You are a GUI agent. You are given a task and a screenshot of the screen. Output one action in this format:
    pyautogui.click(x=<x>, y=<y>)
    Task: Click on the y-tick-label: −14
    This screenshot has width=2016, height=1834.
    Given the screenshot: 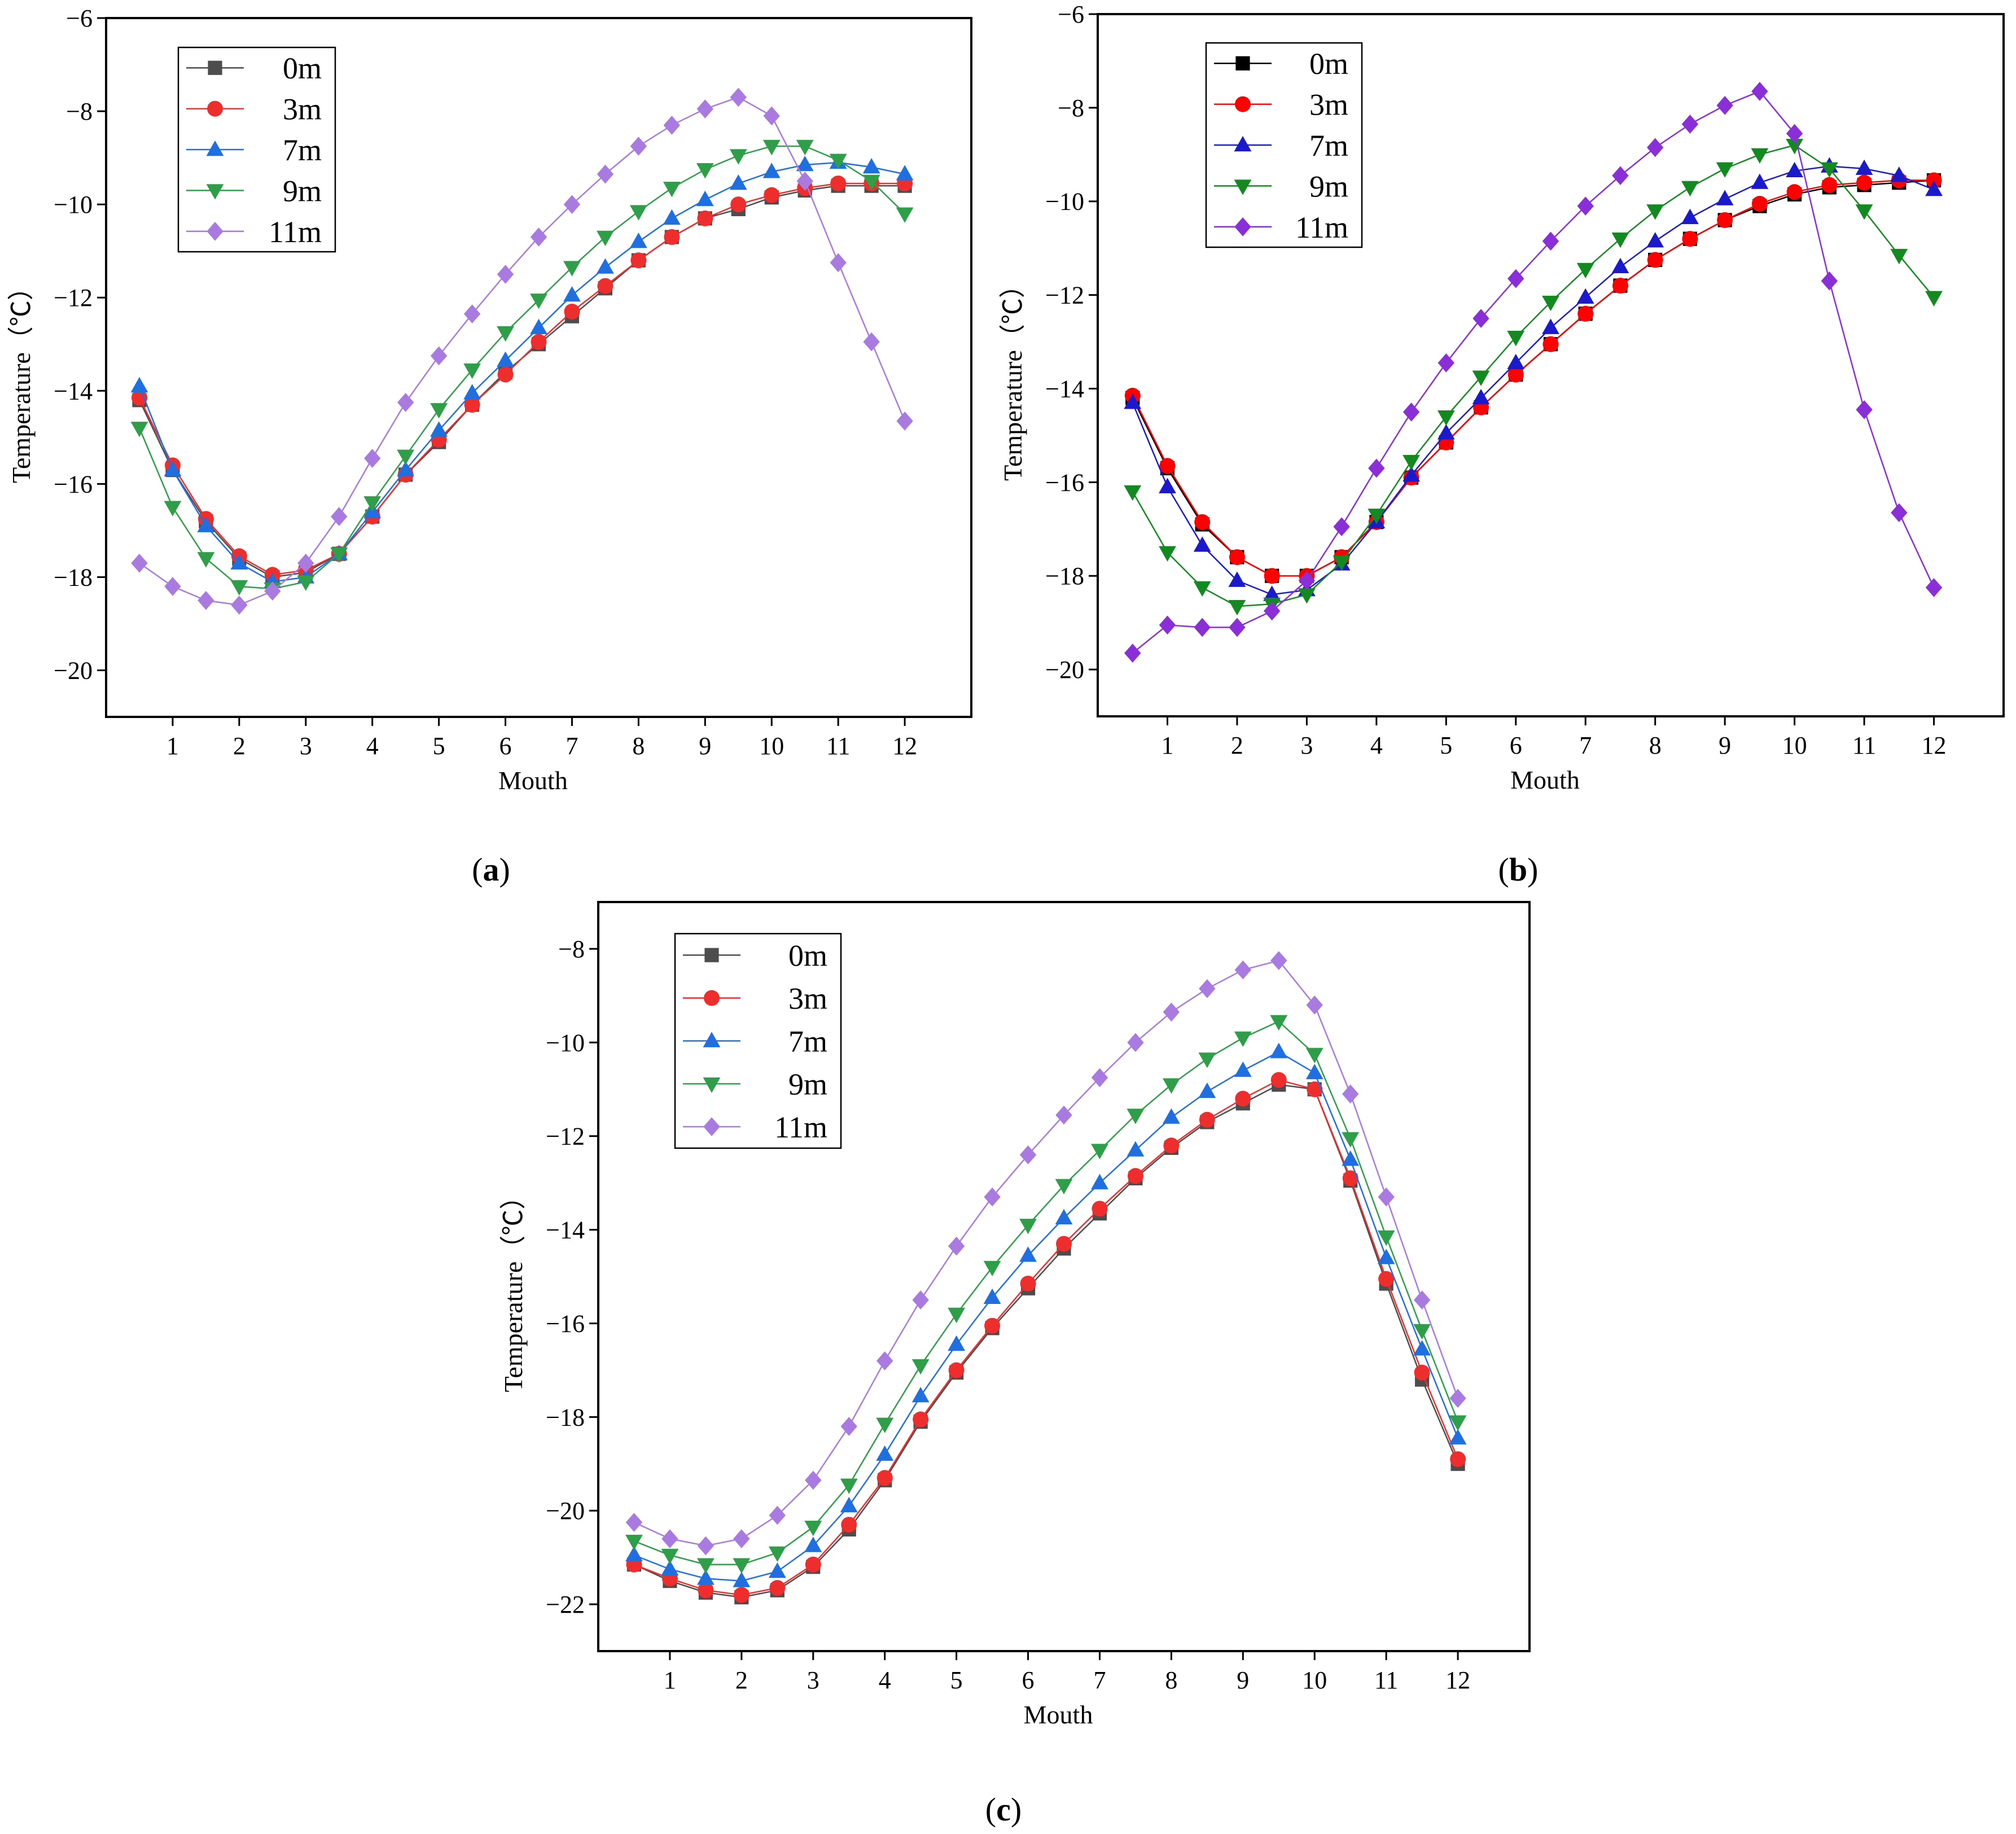 What is the action you would take?
    pyautogui.click(x=73, y=391)
    